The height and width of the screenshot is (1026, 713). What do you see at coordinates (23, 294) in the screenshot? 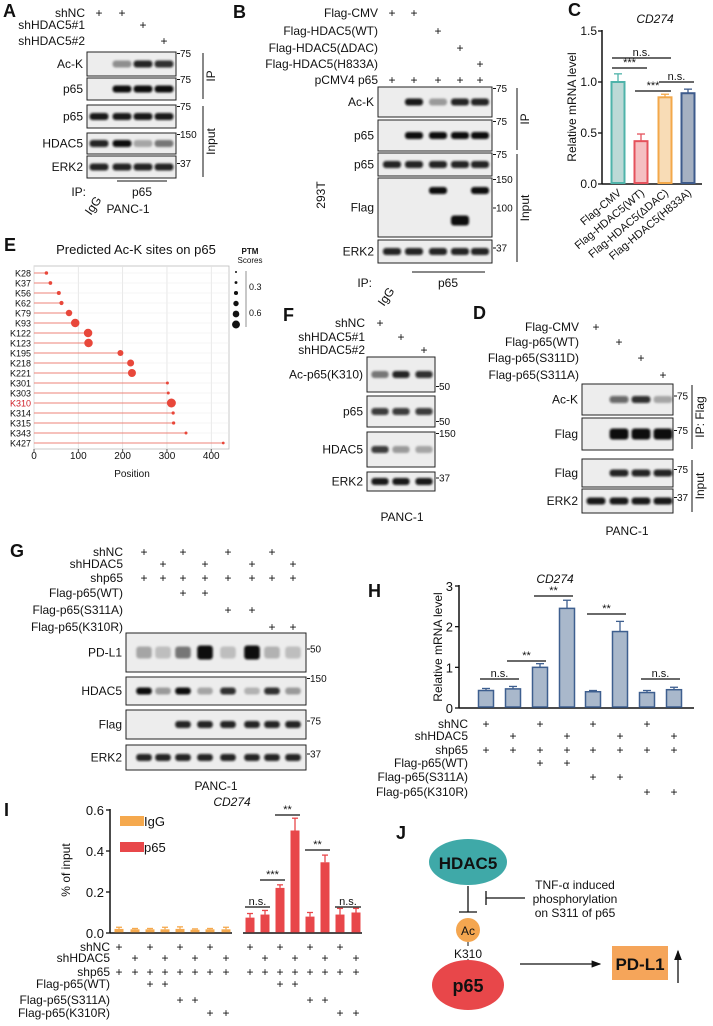
I see `site-label: K56` at bounding box center [23, 294].